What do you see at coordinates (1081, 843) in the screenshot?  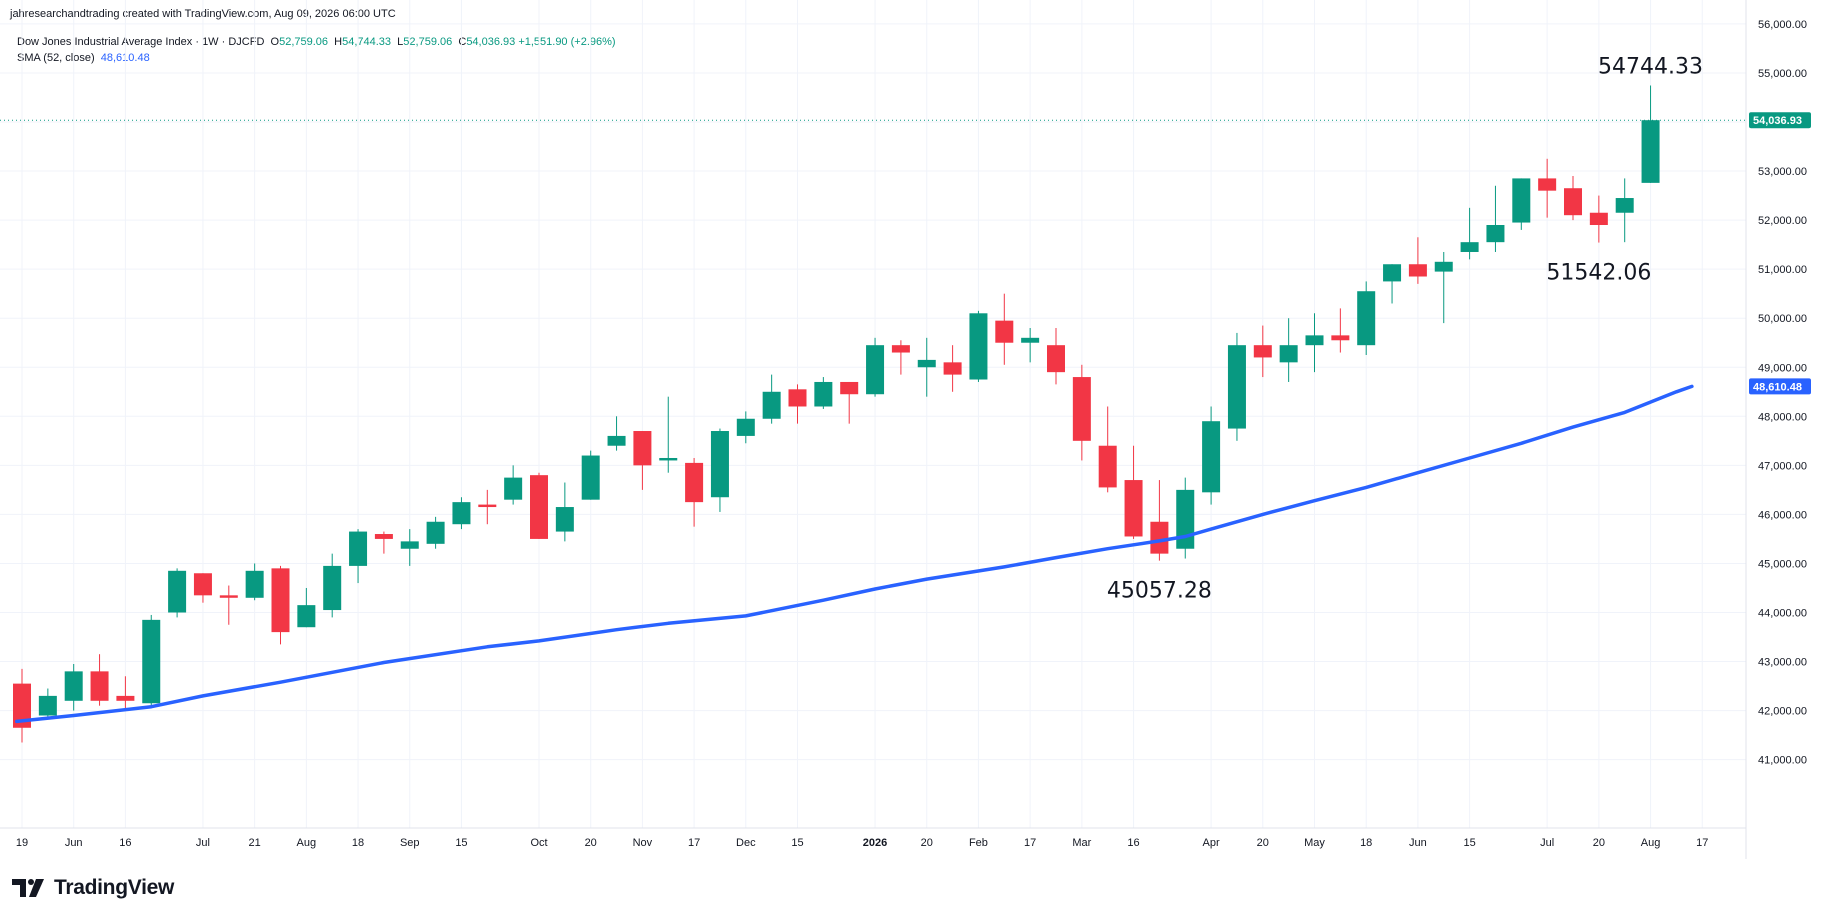 I see `x-tick-label: Mar` at bounding box center [1081, 843].